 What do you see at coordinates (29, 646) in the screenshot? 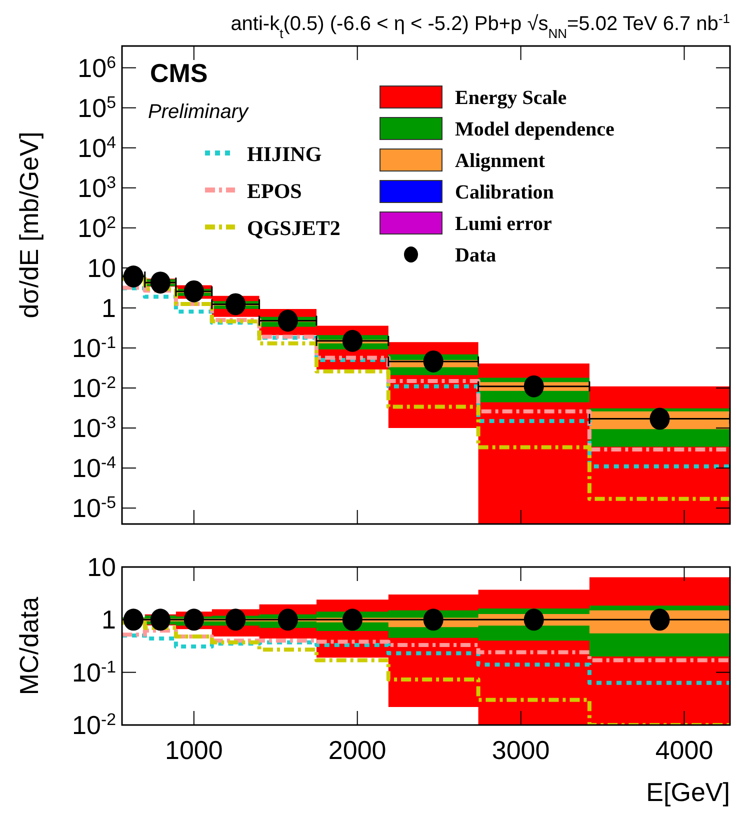
I see `y-axis-title: MC/data` at bounding box center [29, 646].